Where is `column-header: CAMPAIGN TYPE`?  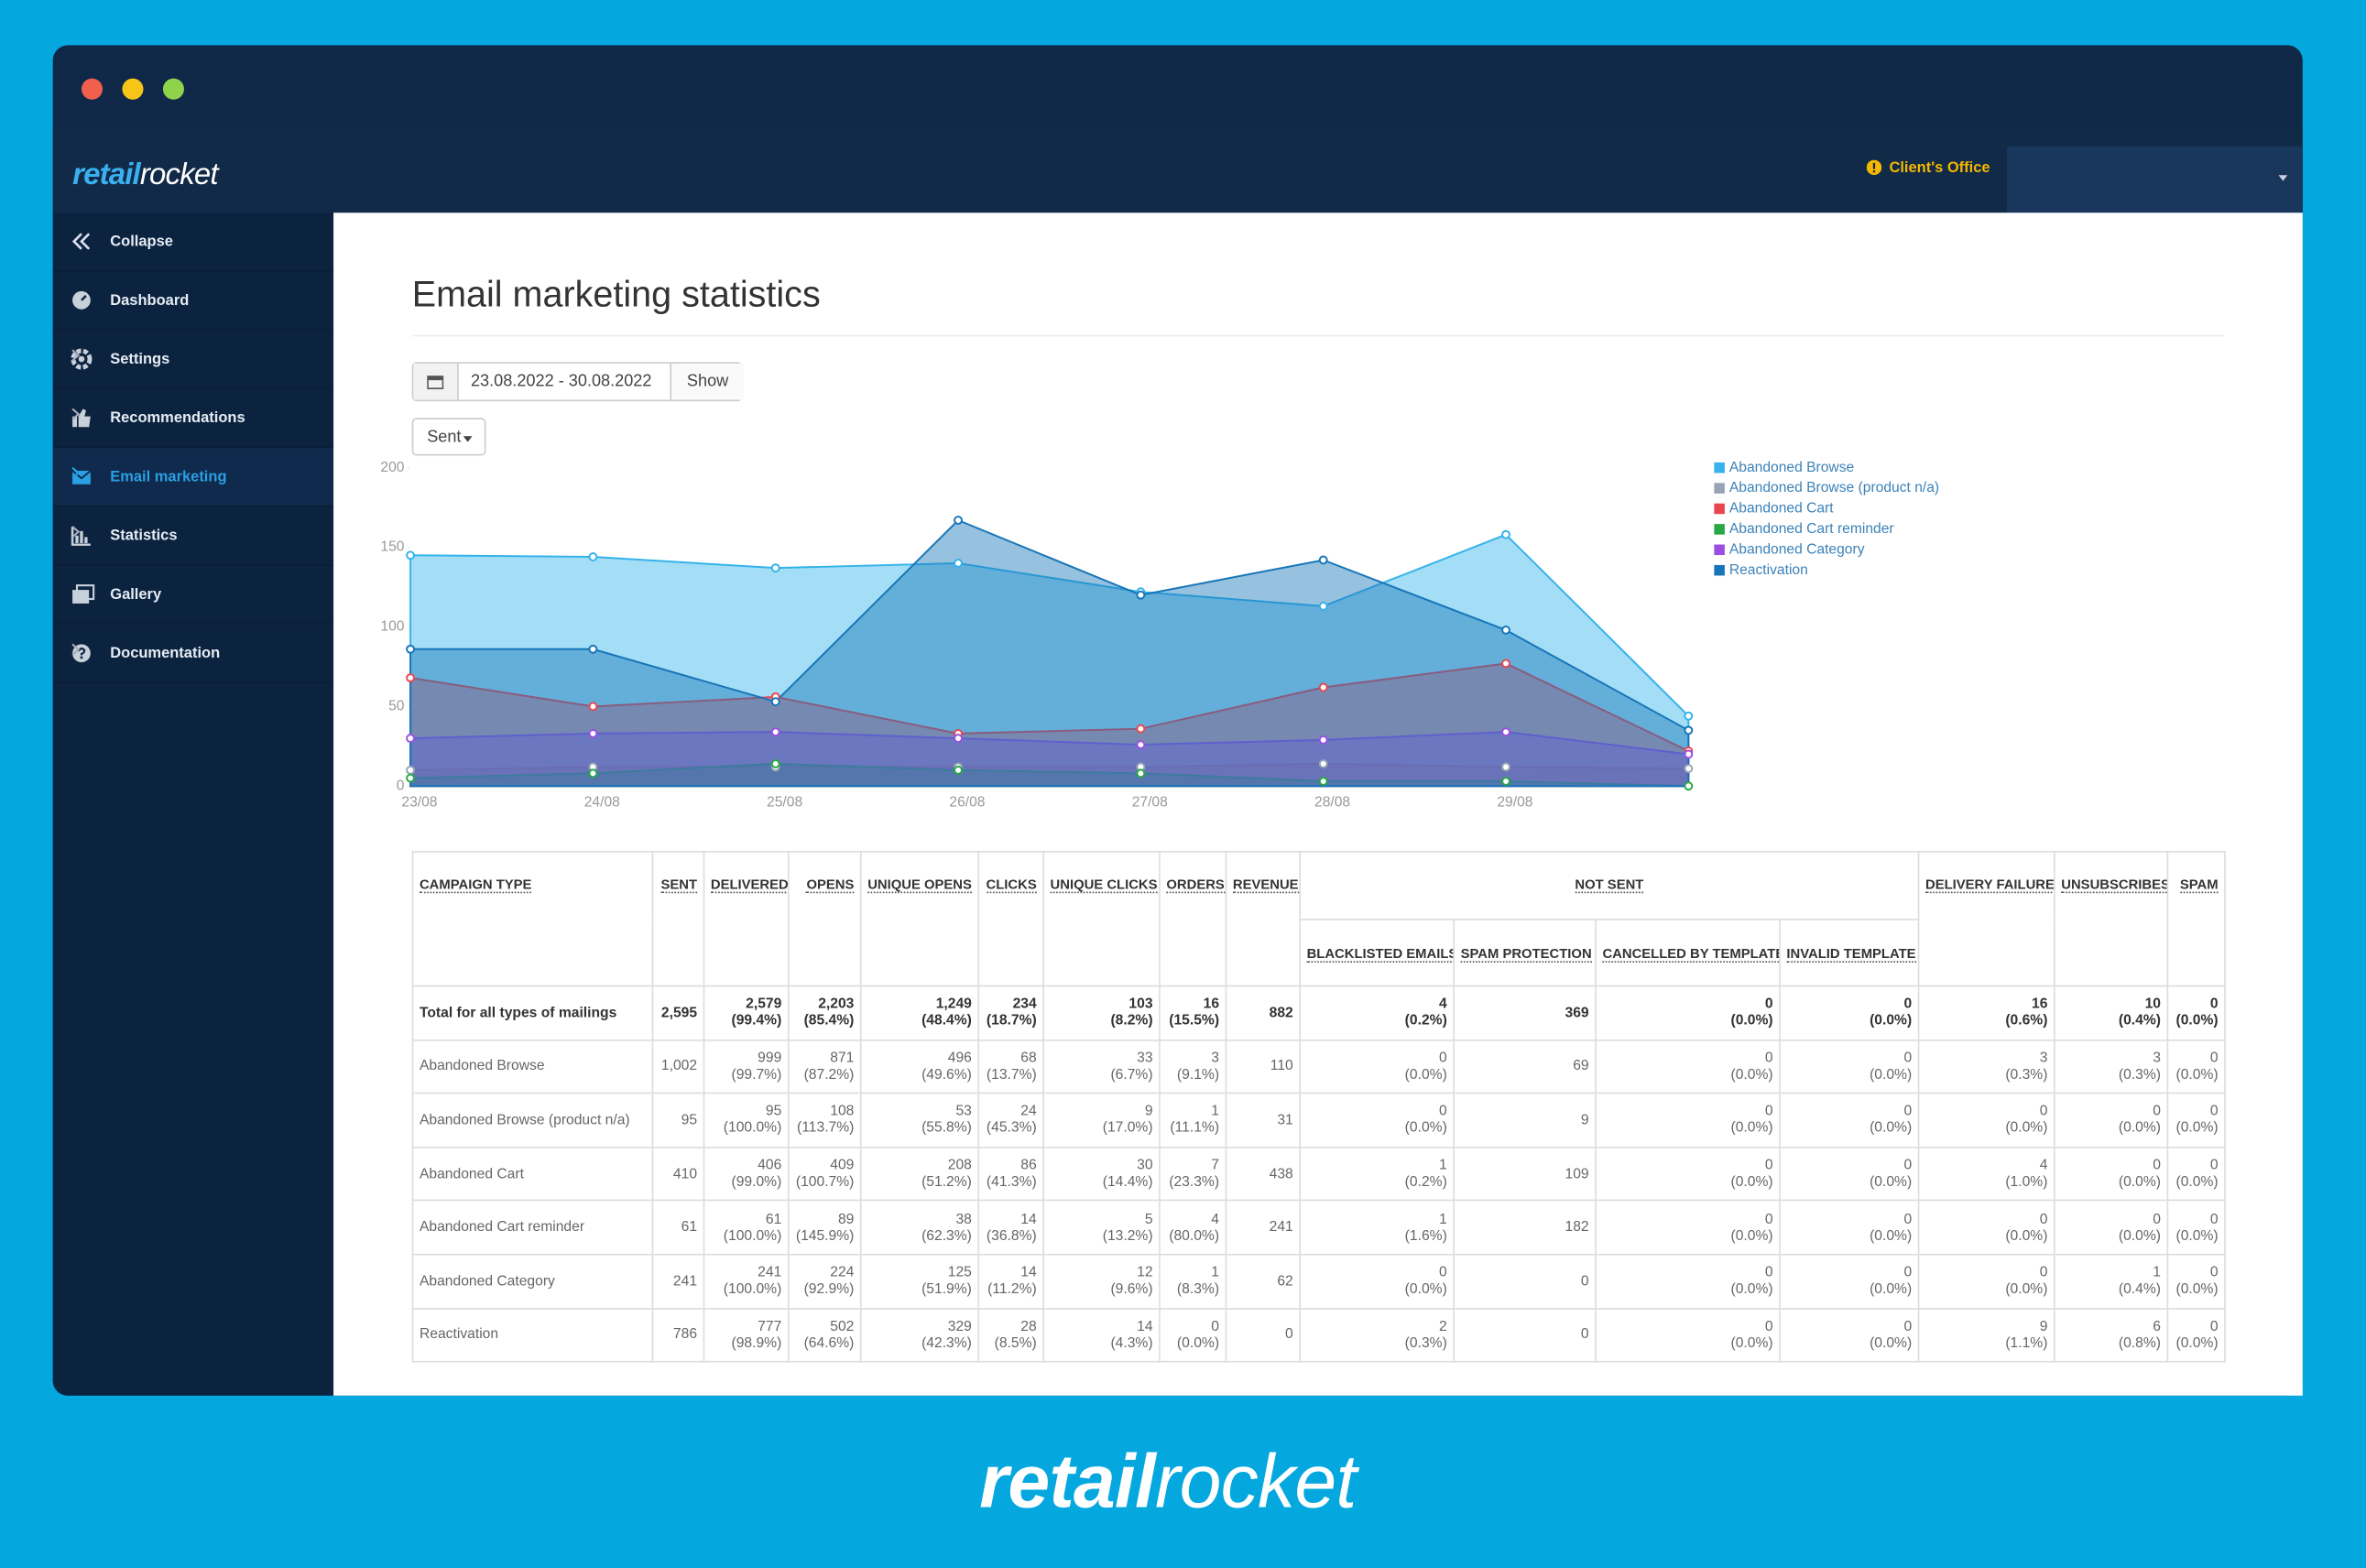 column-header: CAMPAIGN TYPE is located at coordinates (533, 919).